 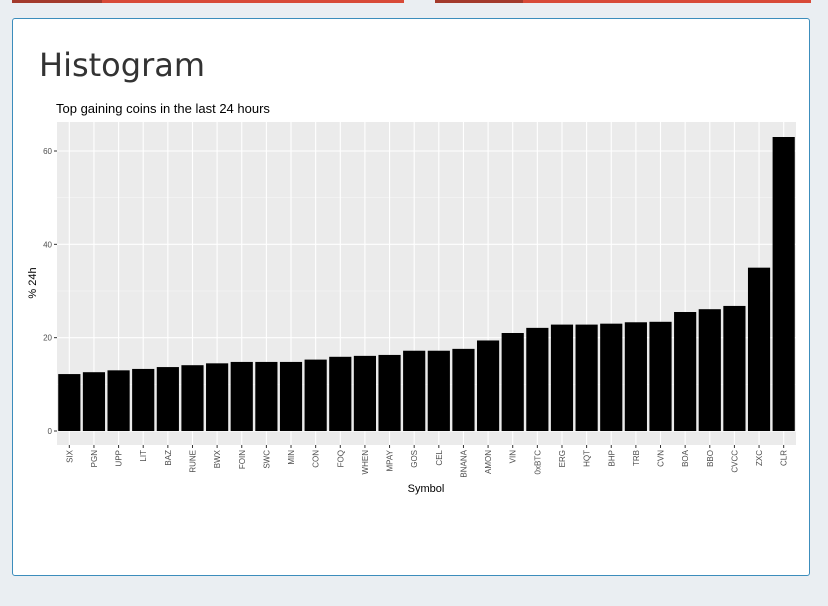 What do you see at coordinates (94, 459) in the screenshot?
I see `x-tick-label: PGN` at bounding box center [94, 459].